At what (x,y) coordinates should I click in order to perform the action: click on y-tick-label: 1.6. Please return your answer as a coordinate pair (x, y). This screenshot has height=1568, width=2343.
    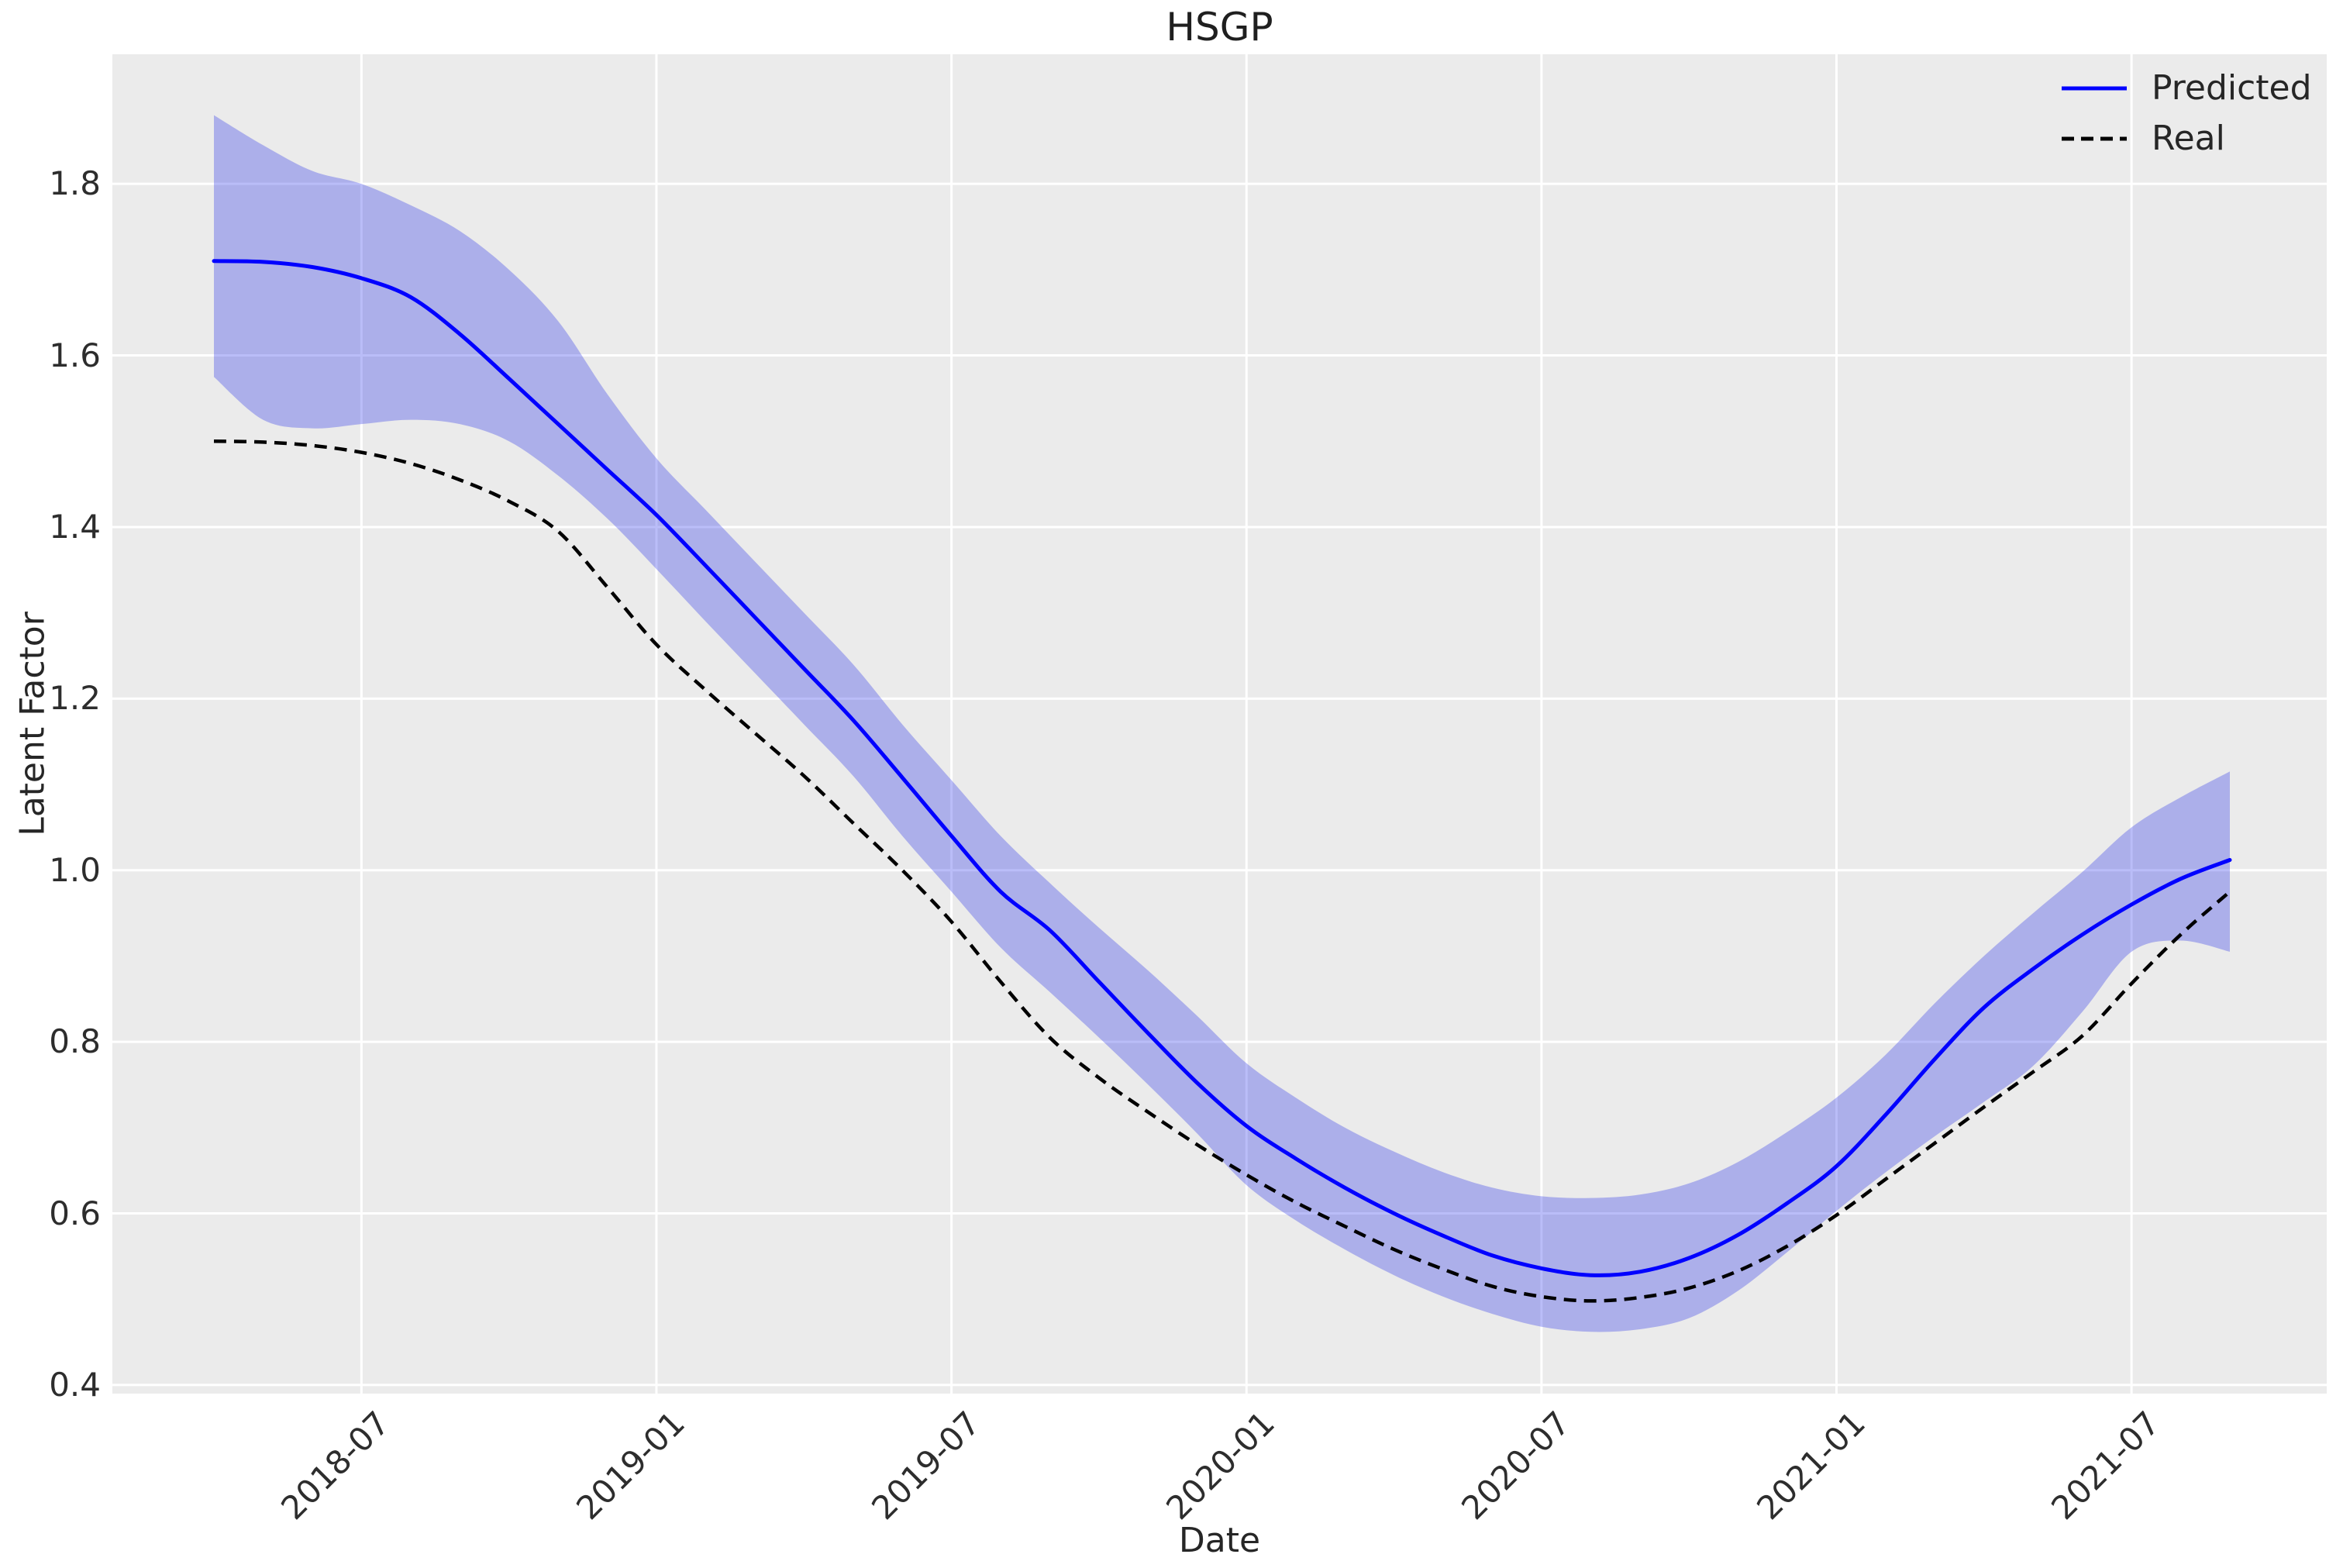
    Looking at the image, I should click on (75, 355).